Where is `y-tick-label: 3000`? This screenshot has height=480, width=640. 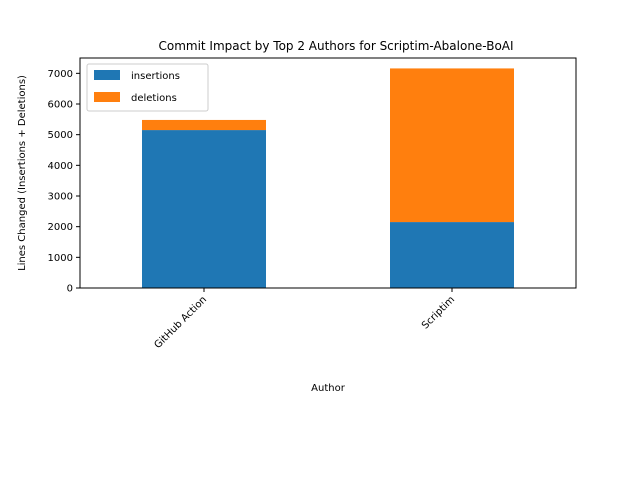
y-tick-label: 3000 is located at coordinates (60, 197).